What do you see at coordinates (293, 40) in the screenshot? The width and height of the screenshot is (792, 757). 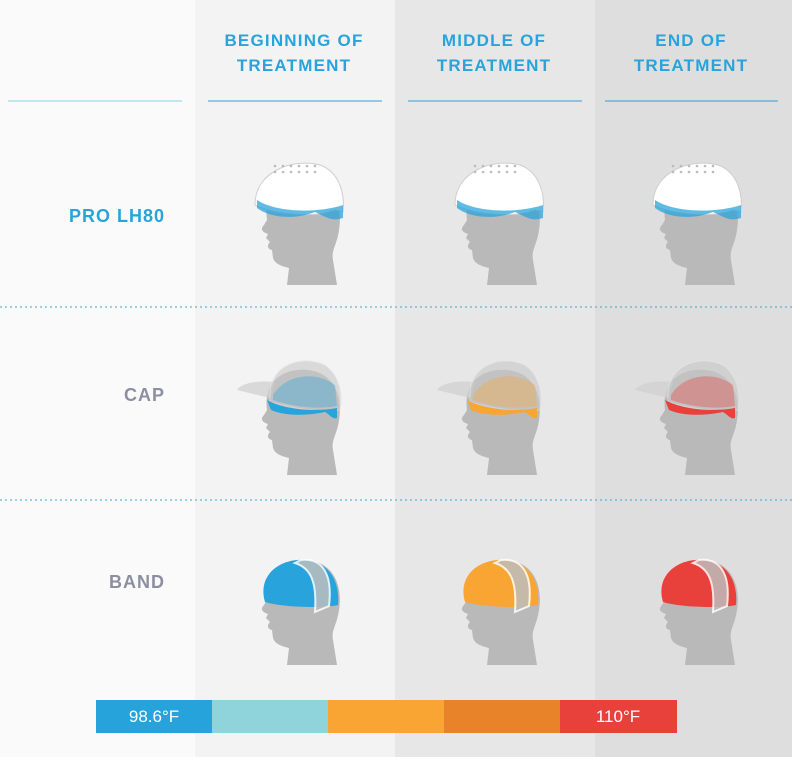 I see `column-header: BEGINNING OF` at bounding box center [293, 40].